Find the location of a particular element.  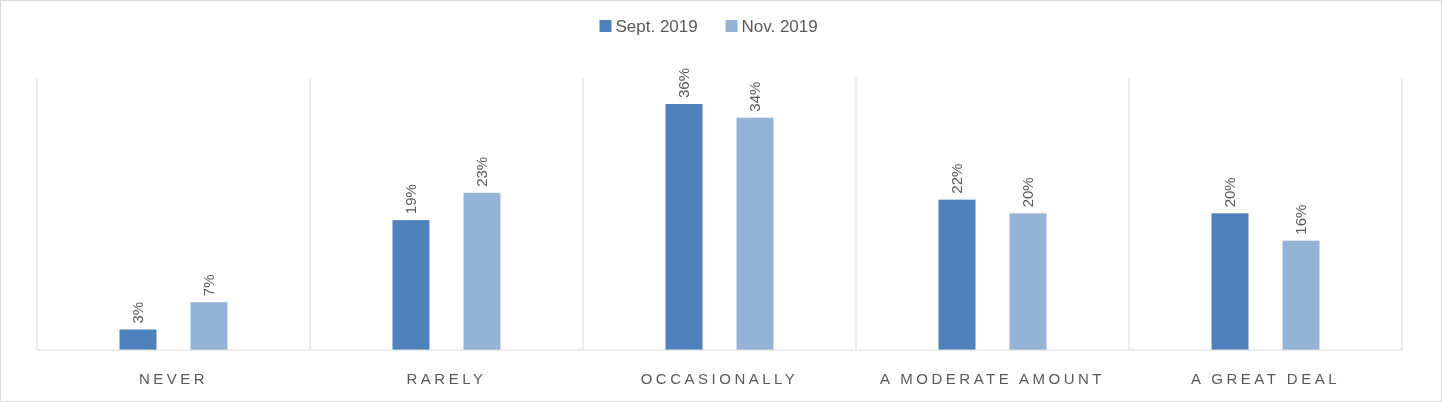

data-label: 23% is located at coordinates (481, 171).